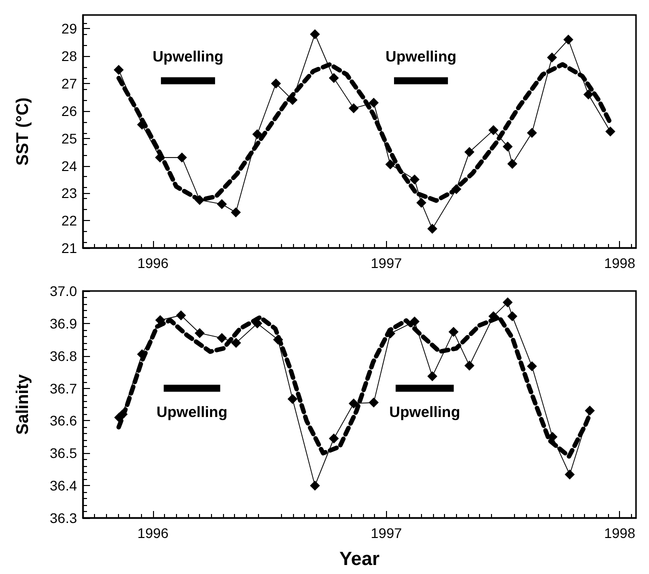 This screenshot has height=574, width=649. What do you see at coordinates (69, 56) in the screenshot?
I see `y-tick-label: 28` at bounding box center [69, 56].